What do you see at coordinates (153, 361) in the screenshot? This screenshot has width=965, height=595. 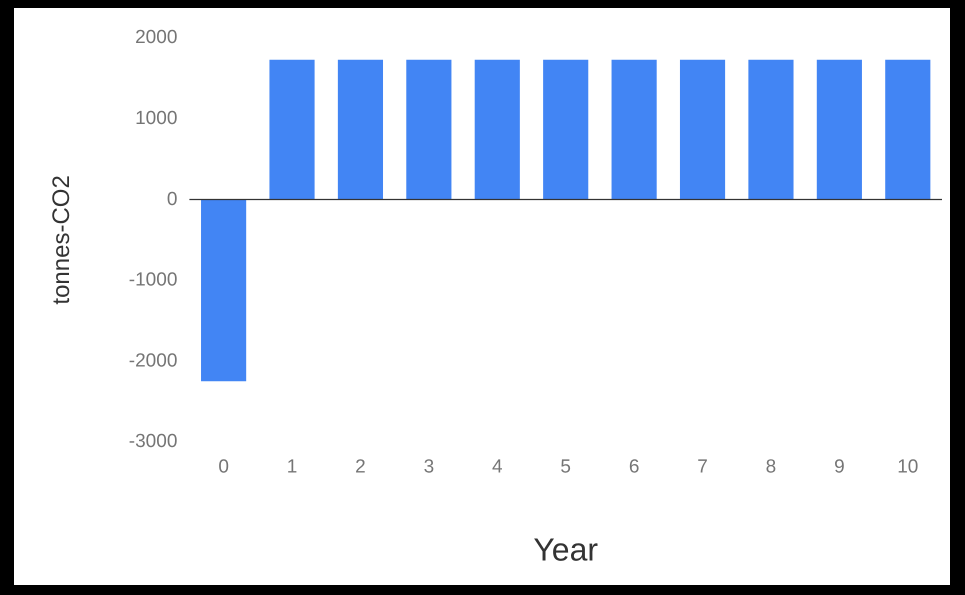 I see `y-tick-label: -2000` at bounding box center [153, 361].